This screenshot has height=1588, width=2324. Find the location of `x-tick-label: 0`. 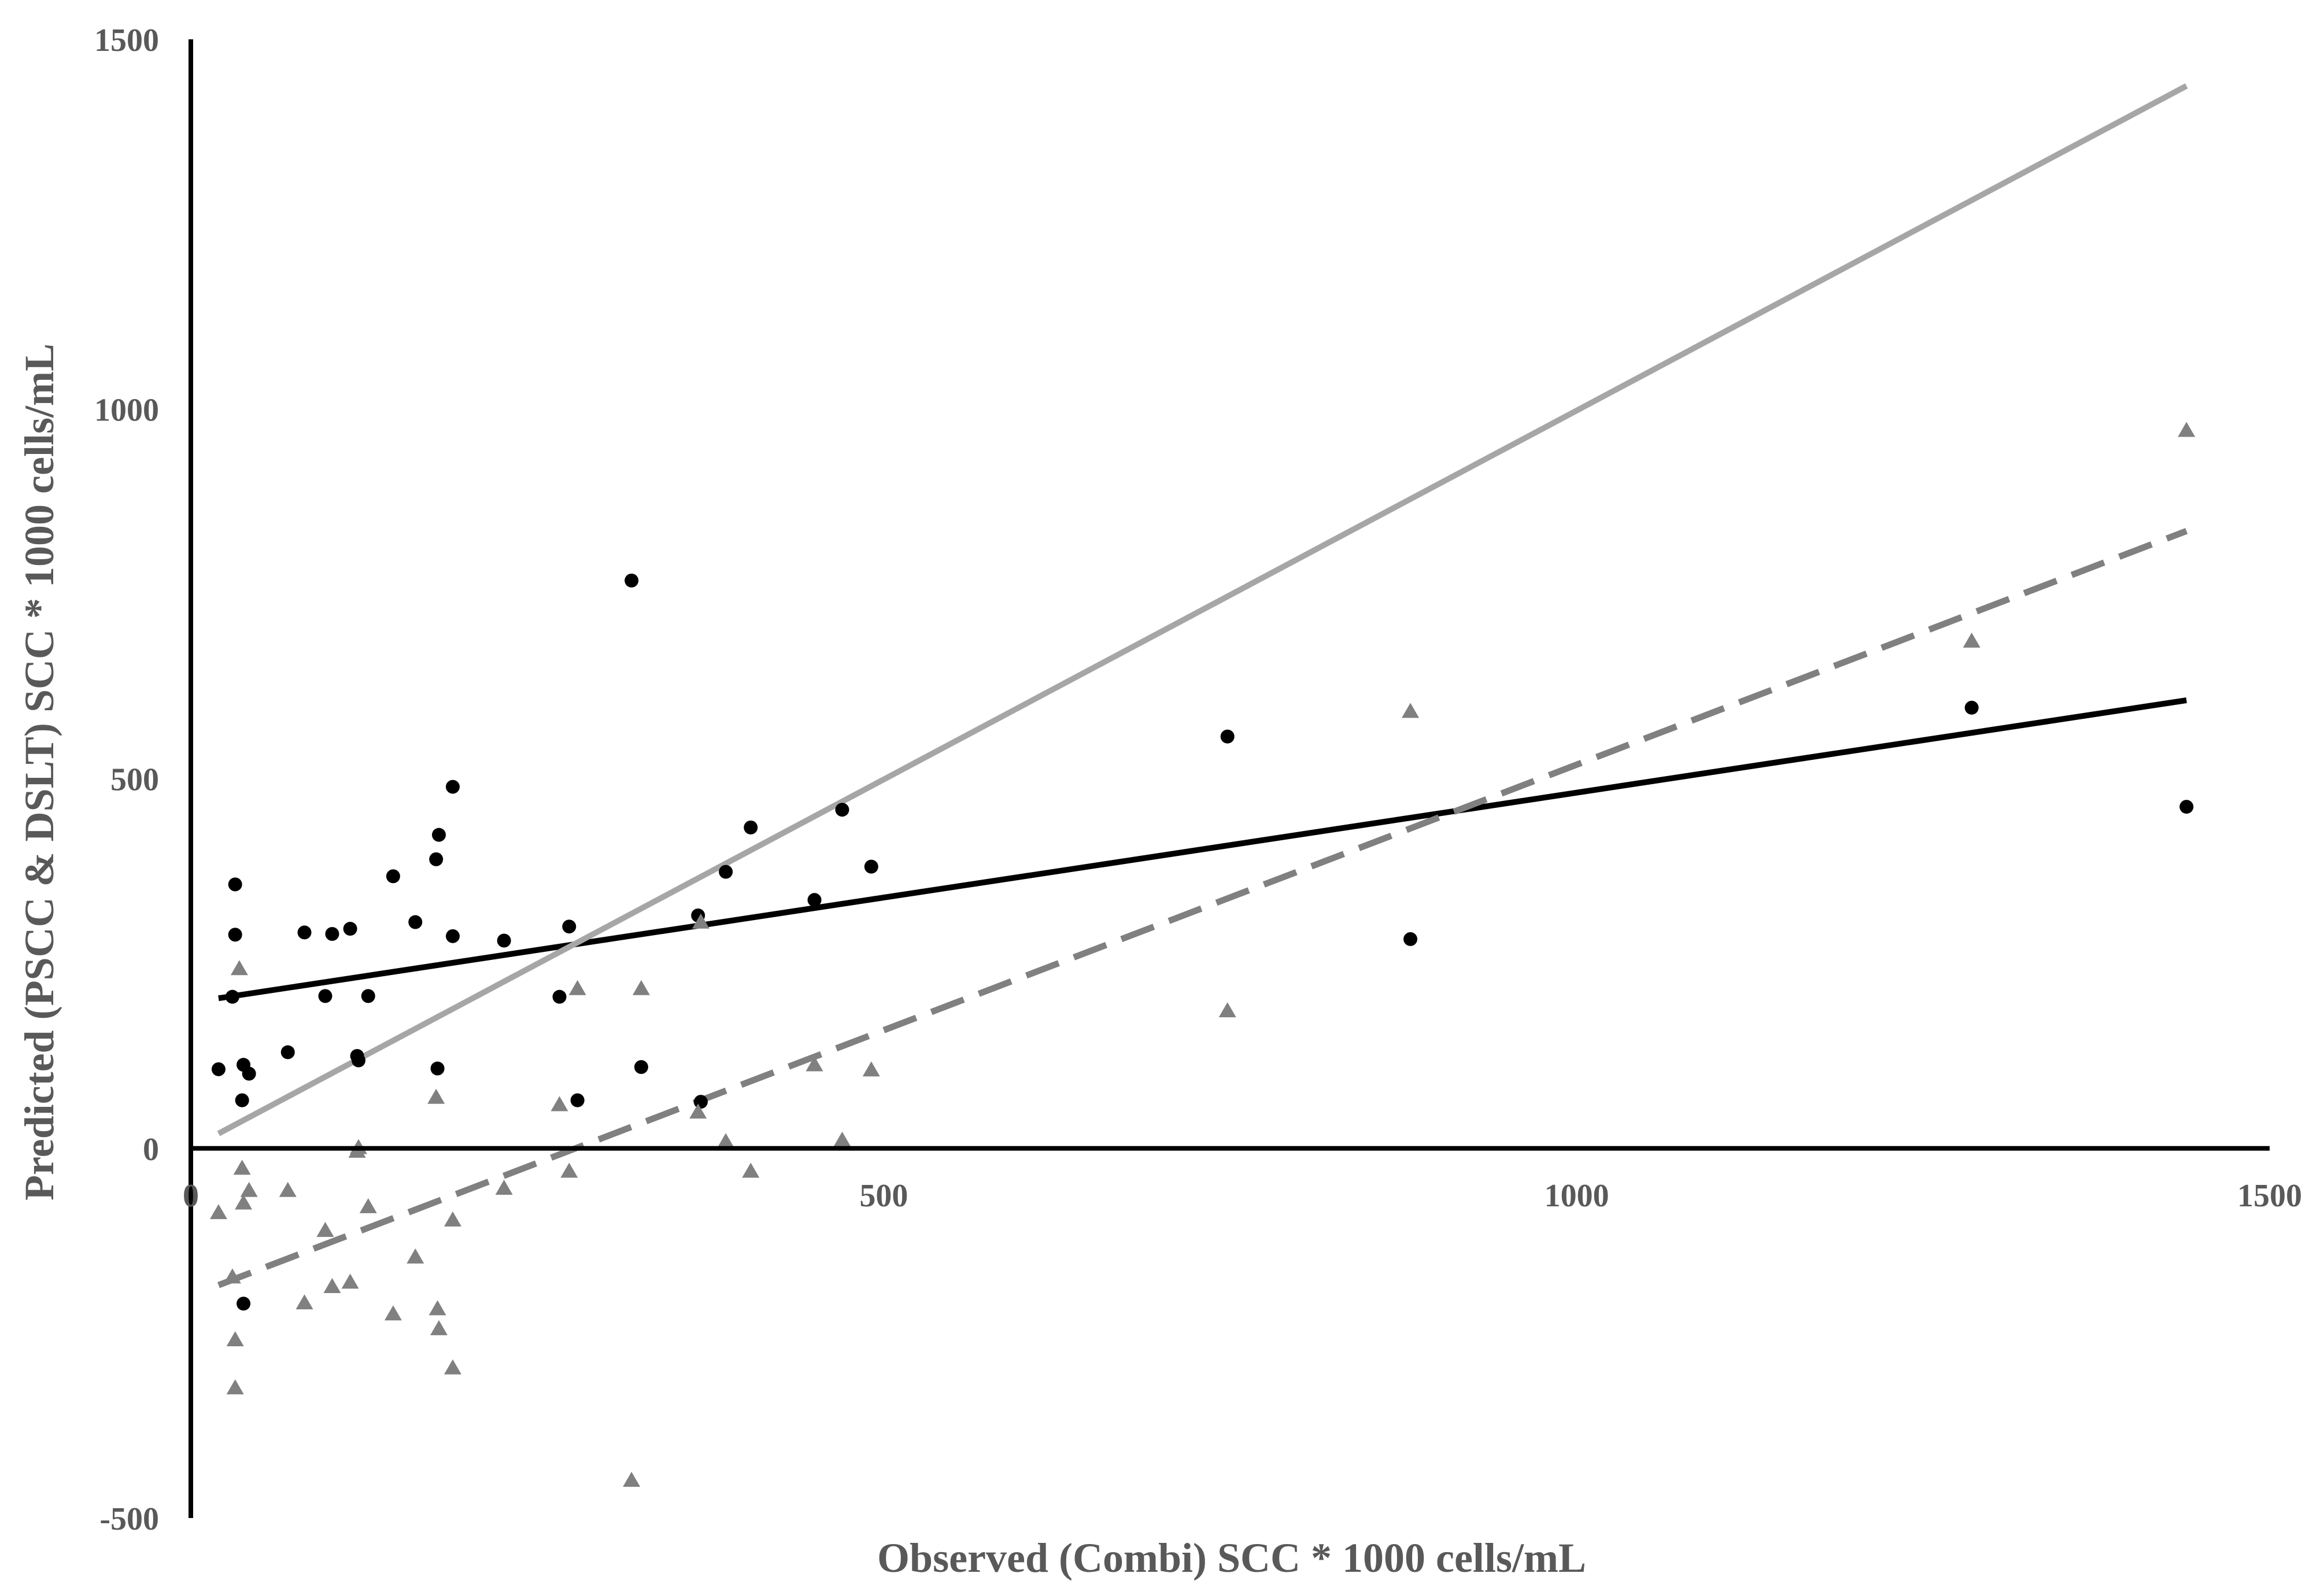

x-tick-label: 0 is located at coordinates (191, 1196).